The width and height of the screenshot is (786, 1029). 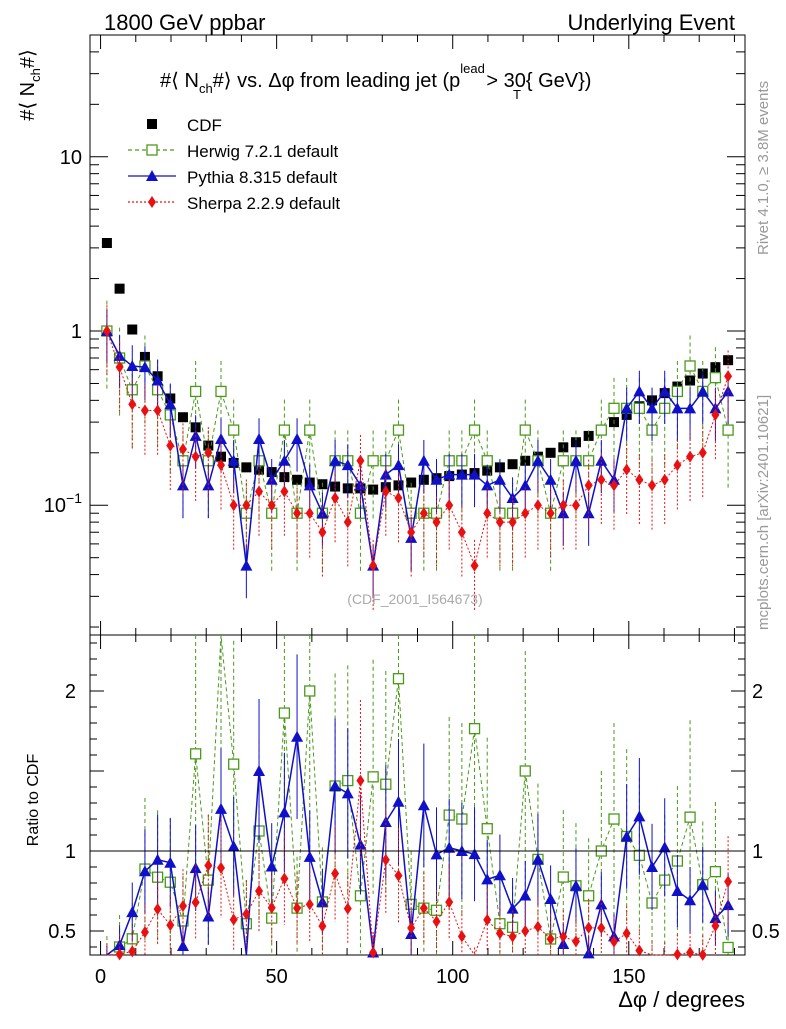 I want to click on y-axis-label-suffix: #⟩, so click(x=28, y=58).